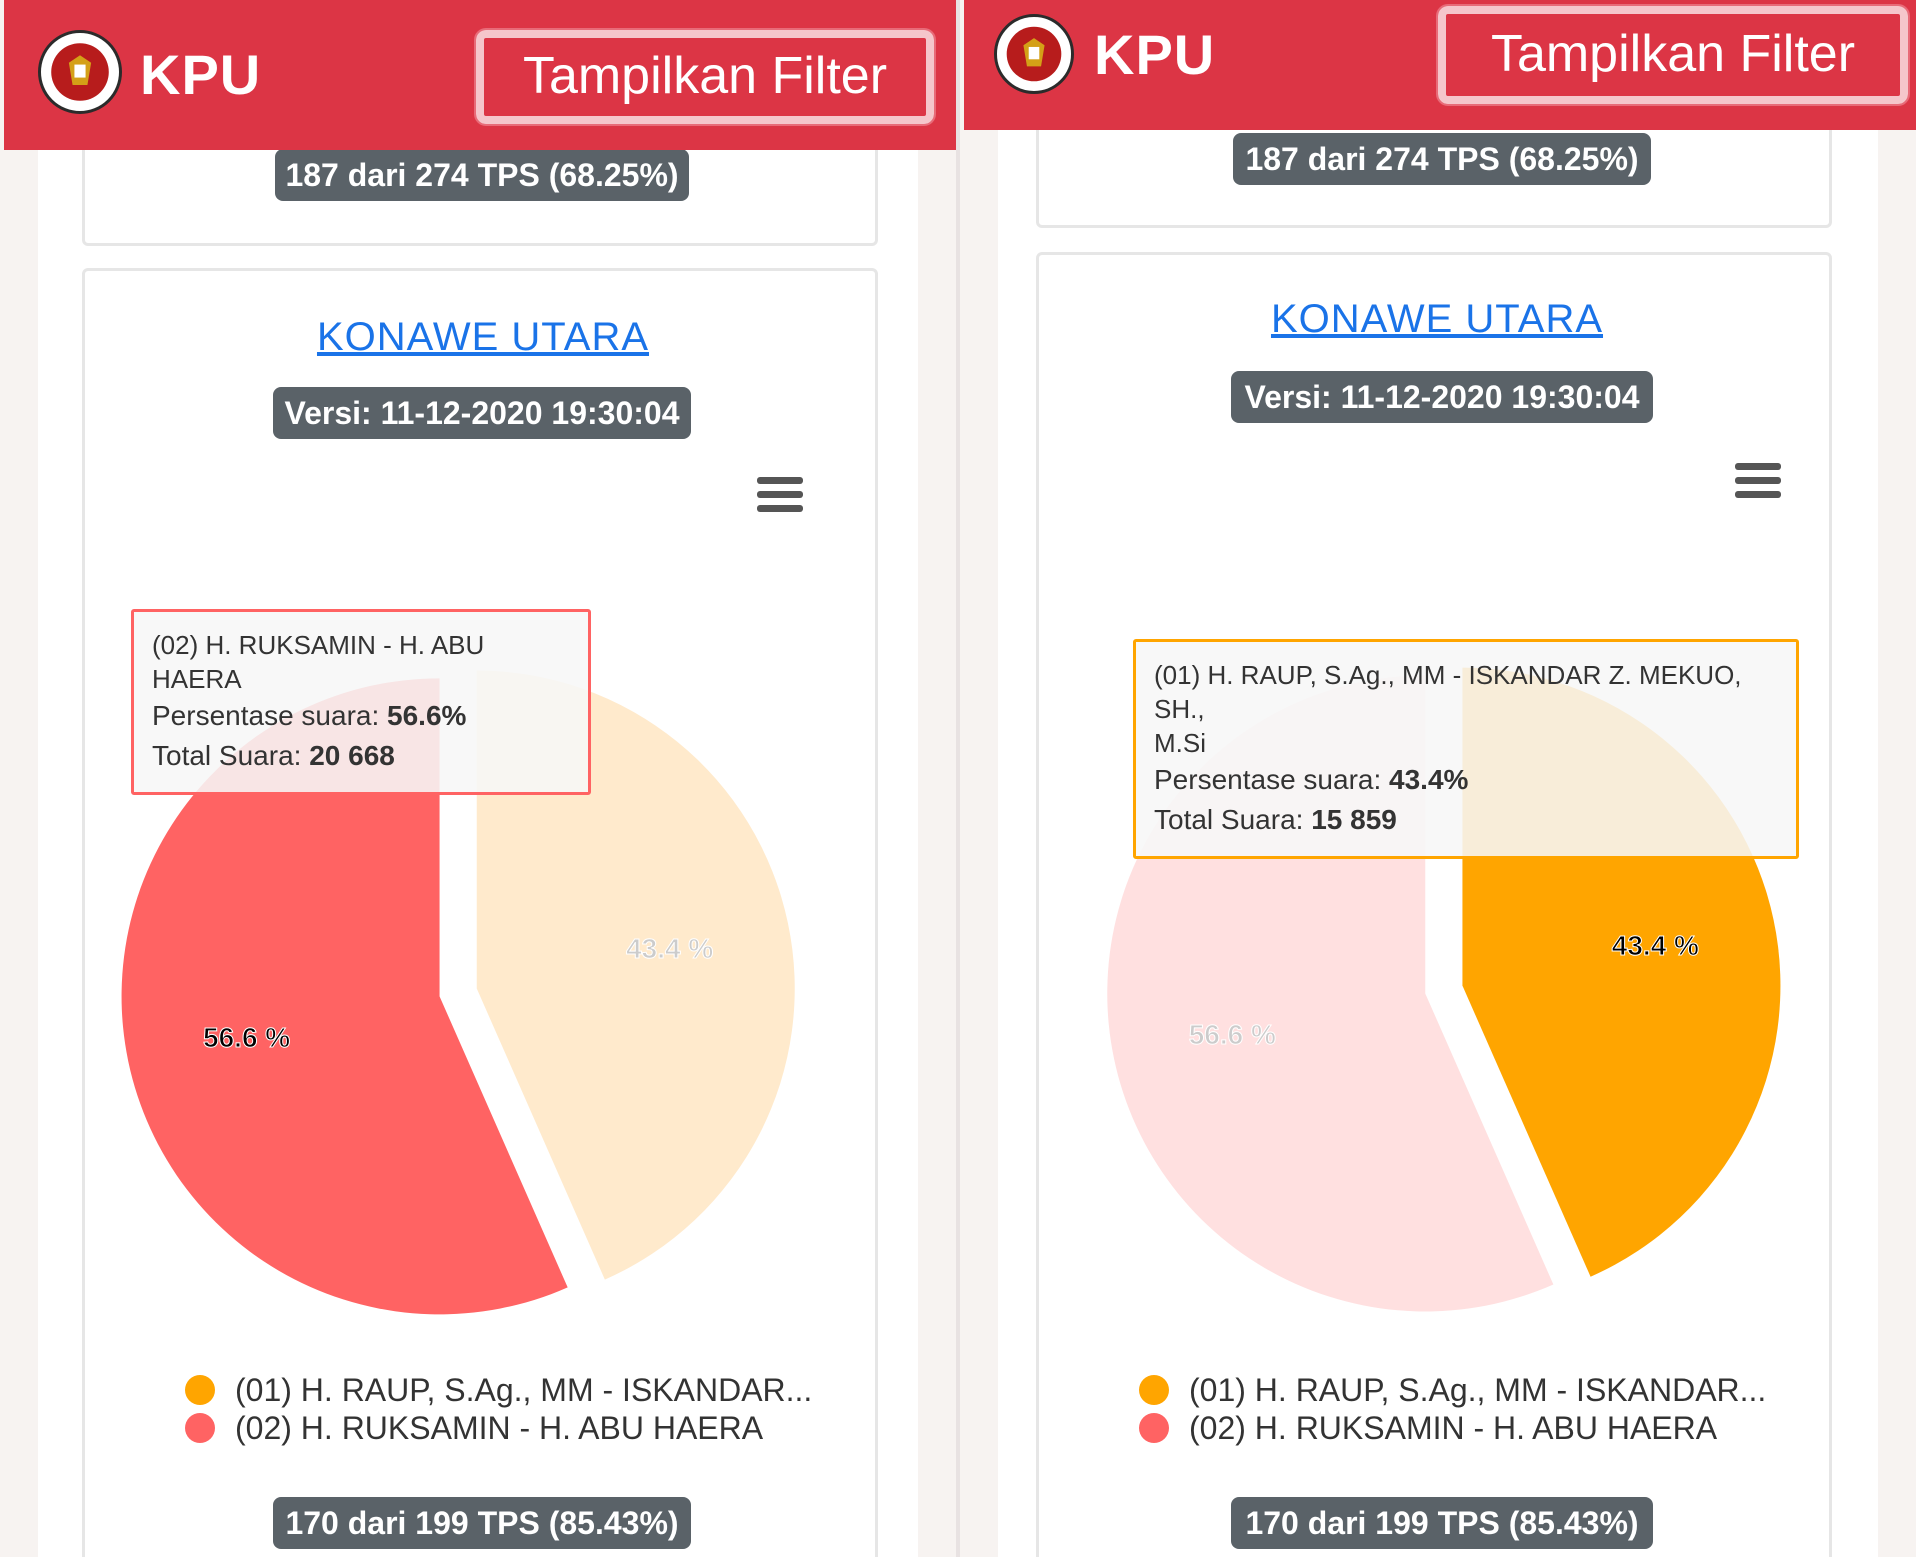 The height and width of the screenshot is (1557, 1920). Describe the element at coordinates (309, 715) in the screenshot. I see `tooltip-percent-row: Persentase suara: 56.6%` at that location.